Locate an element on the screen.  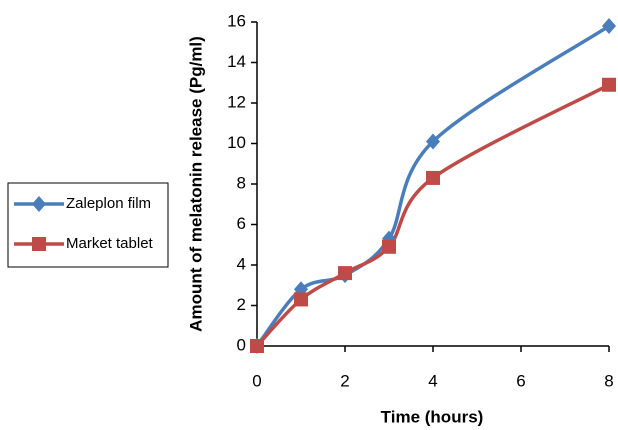
y-tick-label: 4 is located at coordinates (241, 263).